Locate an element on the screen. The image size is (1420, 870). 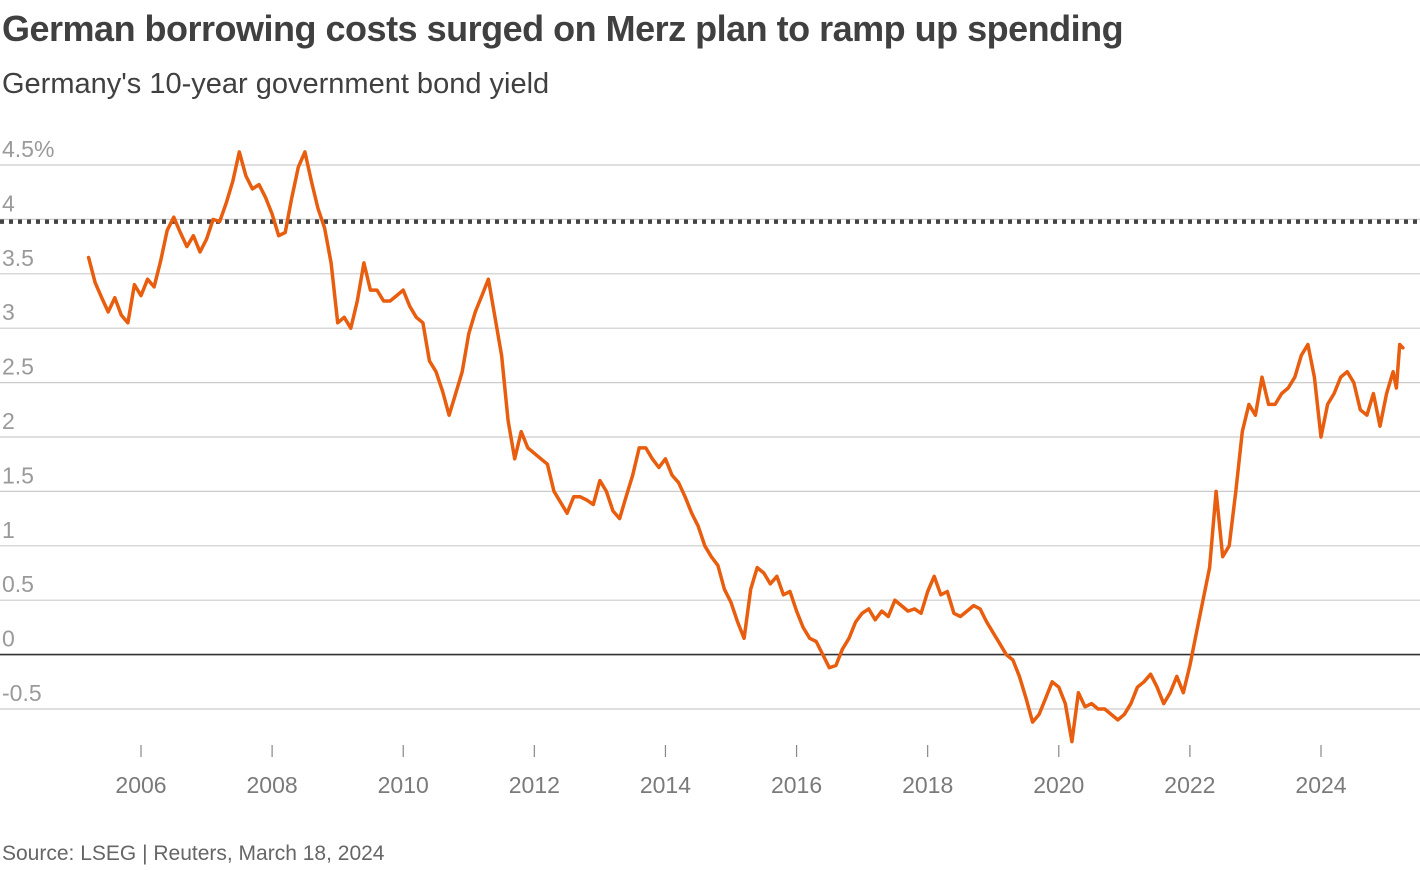
x-tick-label: 2022 is located at coordinates (1189, 785).